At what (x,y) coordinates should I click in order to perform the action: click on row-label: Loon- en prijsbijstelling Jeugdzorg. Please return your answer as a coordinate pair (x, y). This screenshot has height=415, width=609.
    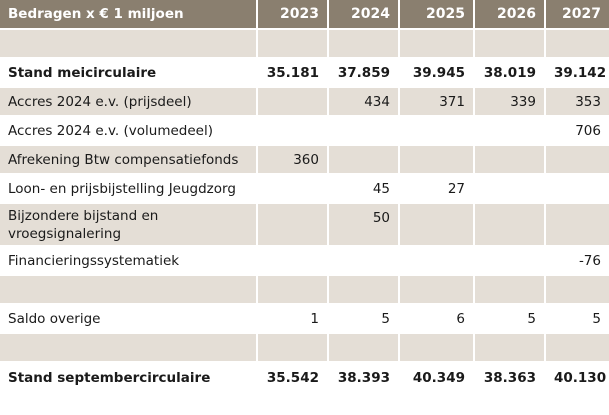
    Looking at the image, I should click on (128, 188).